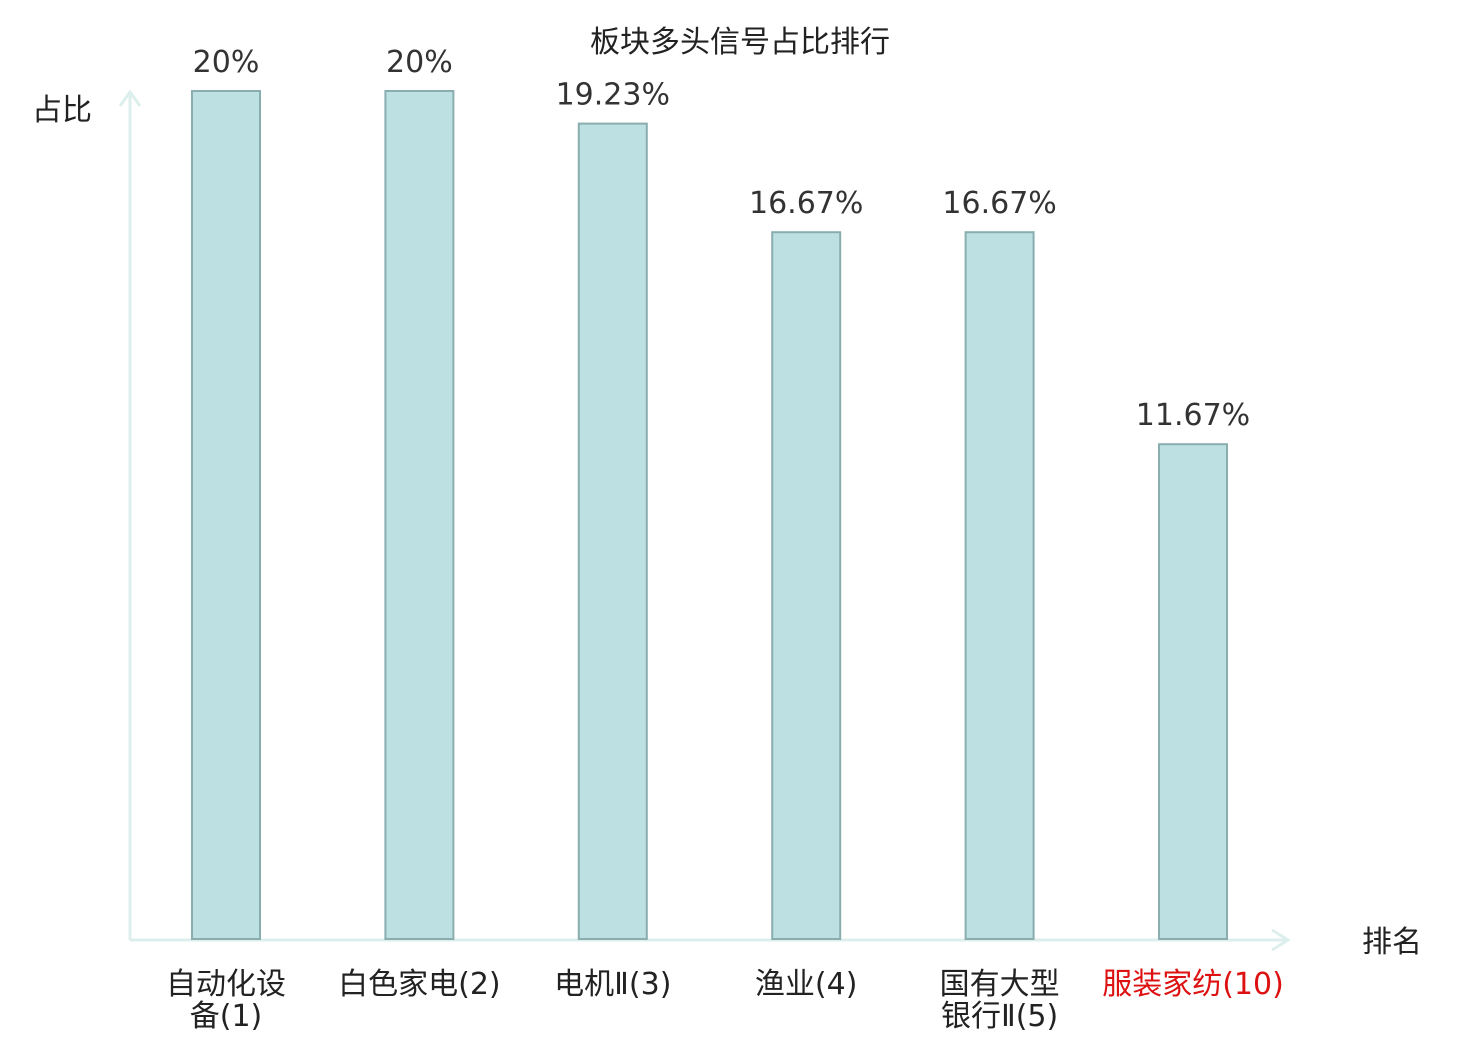 The width and height of the screenshot is (1480, 1040). Describe the element at coordinates (226, 1016) in the screenshot. I see `x-tick-label: 备(1)` at that location.